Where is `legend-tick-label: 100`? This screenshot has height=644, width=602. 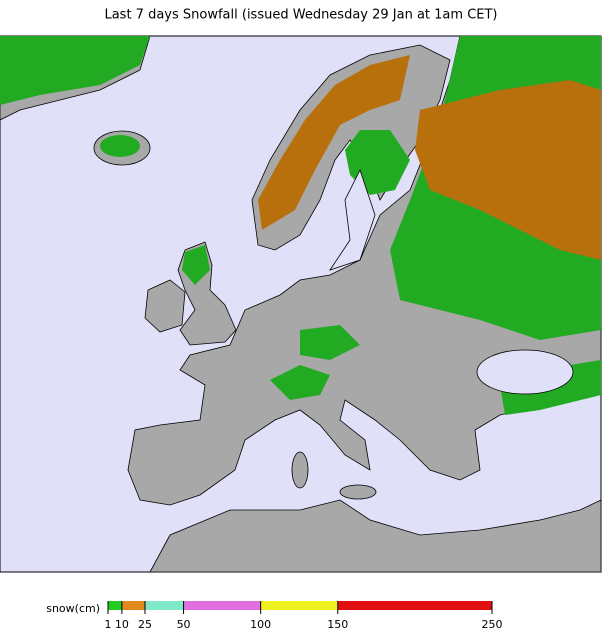
legend-tick-label: 100 is located at coordinates (260, 624).